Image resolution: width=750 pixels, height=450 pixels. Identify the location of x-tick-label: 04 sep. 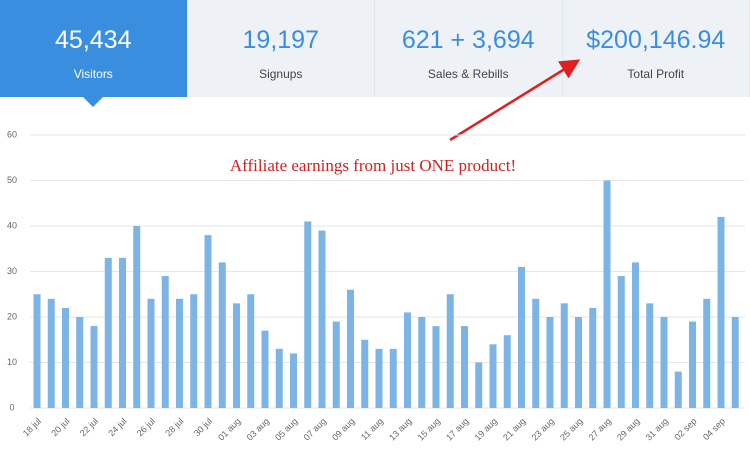
(714, 429).